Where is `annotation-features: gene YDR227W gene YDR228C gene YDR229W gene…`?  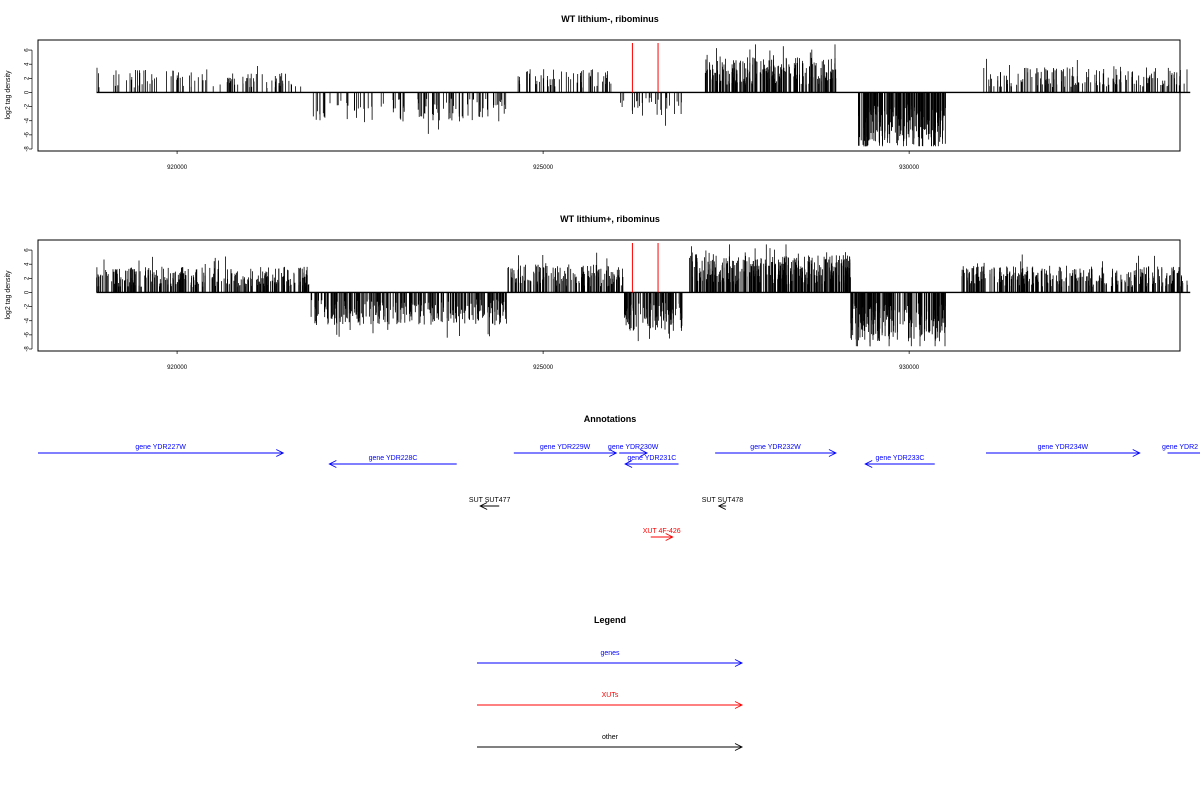
annotation-features: gene YDR227W gene YDR228C gene YDR229W gene… is located at coordinates (619, 492).